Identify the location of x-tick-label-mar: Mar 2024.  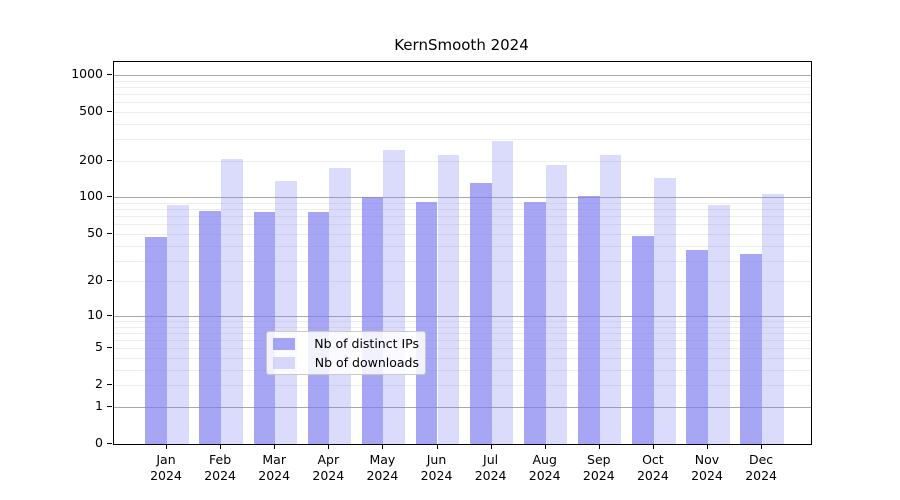
(274, 468).